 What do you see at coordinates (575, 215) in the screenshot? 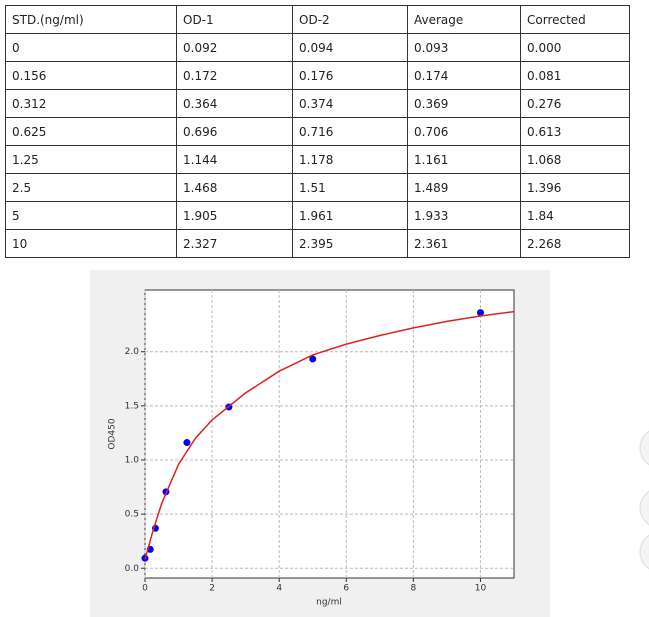
I see `table-cell: 1.84` at bounding box center [575, 215].